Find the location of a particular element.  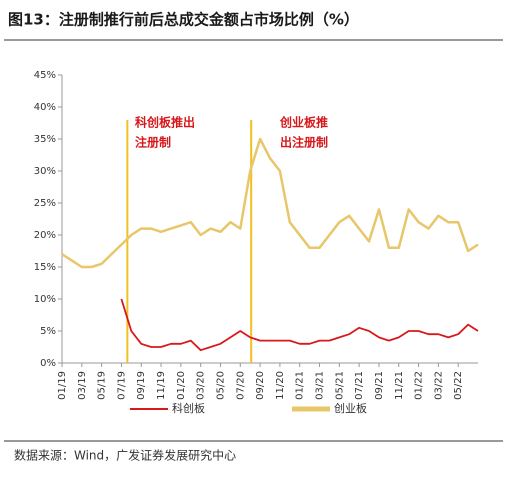

x-tick-label: 01/20 is located at coordinates (181, 385).